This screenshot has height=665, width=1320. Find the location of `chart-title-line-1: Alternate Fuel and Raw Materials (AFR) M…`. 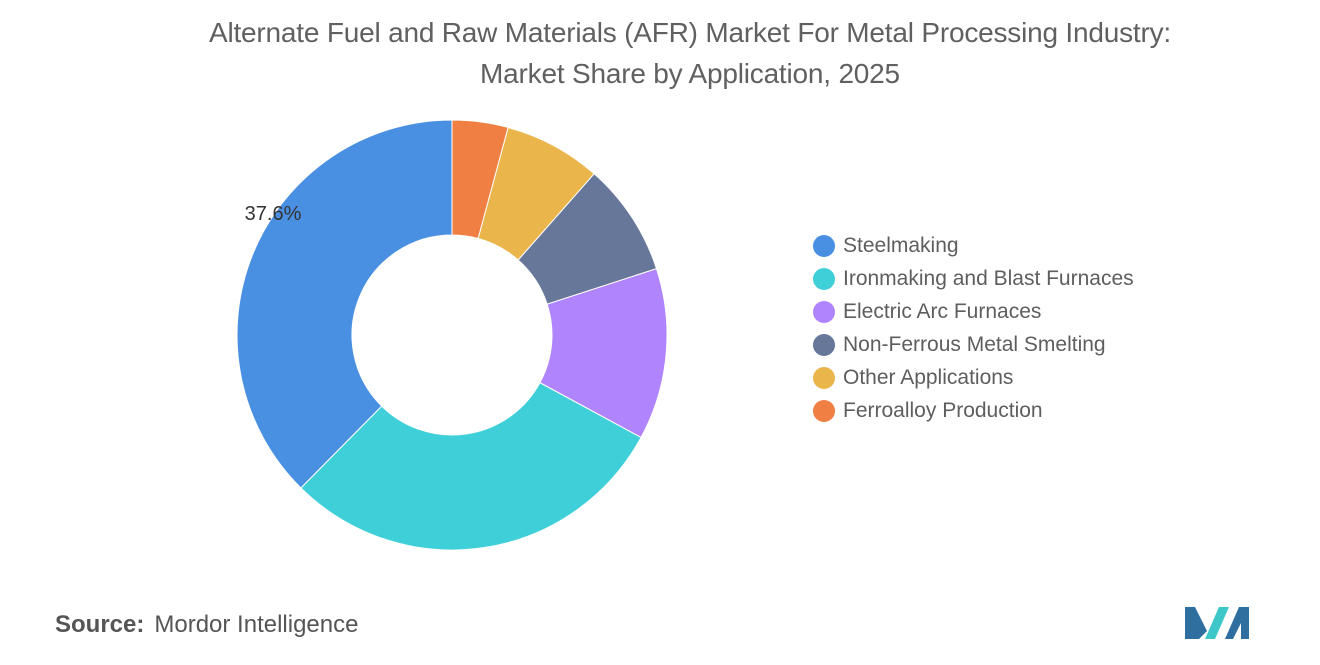

chart-title-line-1: Alternate Fuel and Raw Materials (AFR) M… is located at coordinates (690, 32).